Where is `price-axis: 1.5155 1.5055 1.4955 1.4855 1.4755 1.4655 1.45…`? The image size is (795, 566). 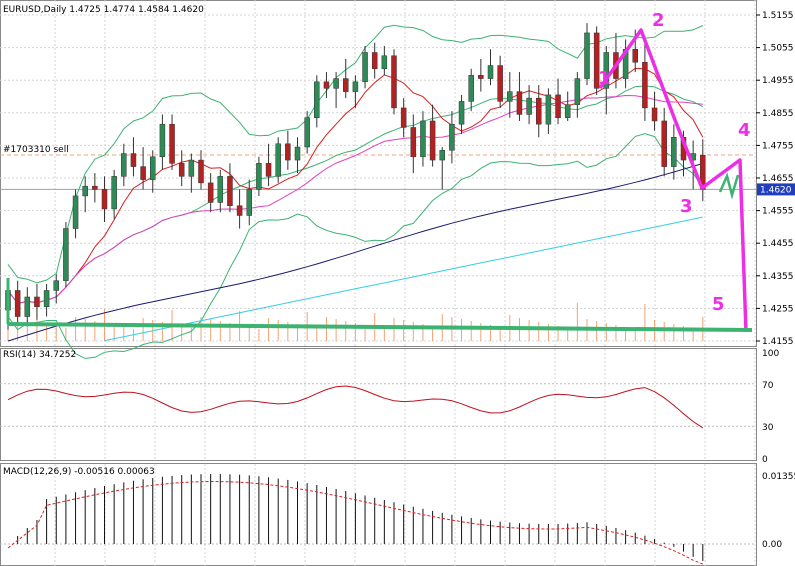 price-axis: 1.5155 1.5055 1.4955 1.4855 1.4755 1.4655 1.45… is located at coordinates (775, 280).